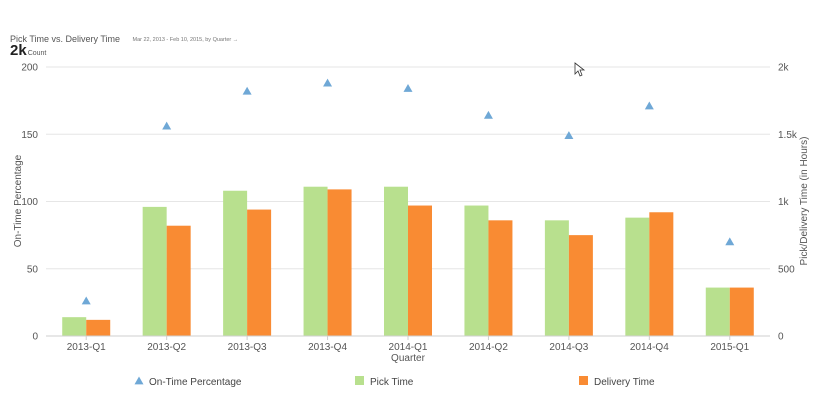 This screenshot has width=820, height=420. What do you see at coordinates (788, 135) in the screenshot?
I see `y2-tick-label: 1.5k` at bounding box center [788, 135].